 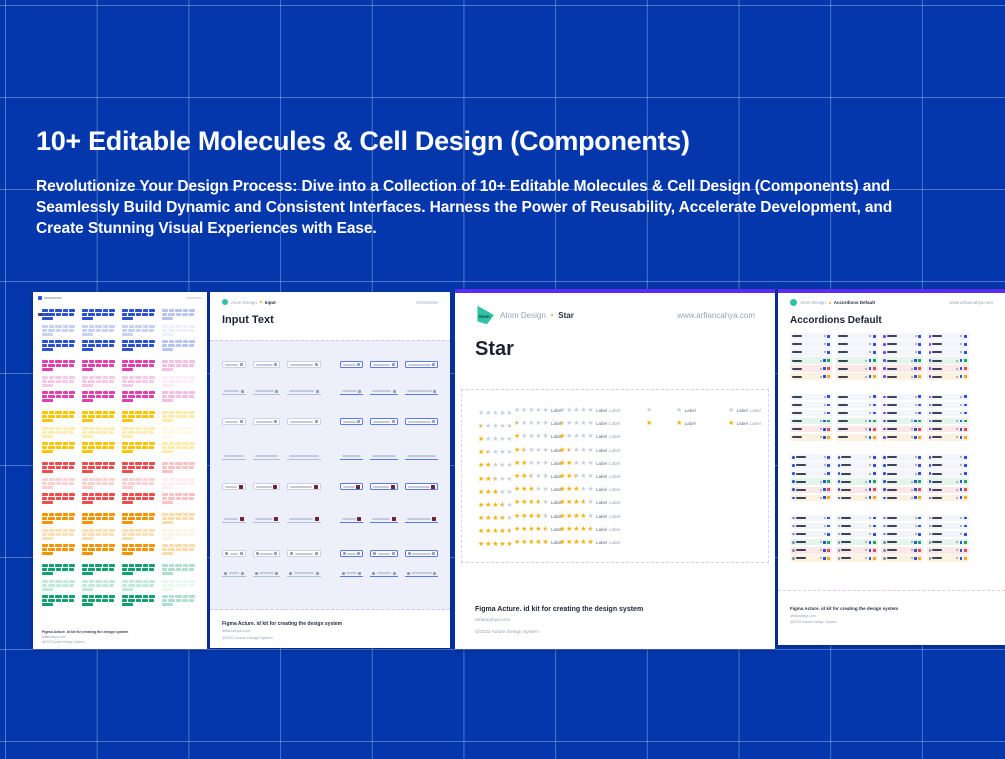 I want to click on star-rating: ★★★★★★★, so click(x=495, y=452).